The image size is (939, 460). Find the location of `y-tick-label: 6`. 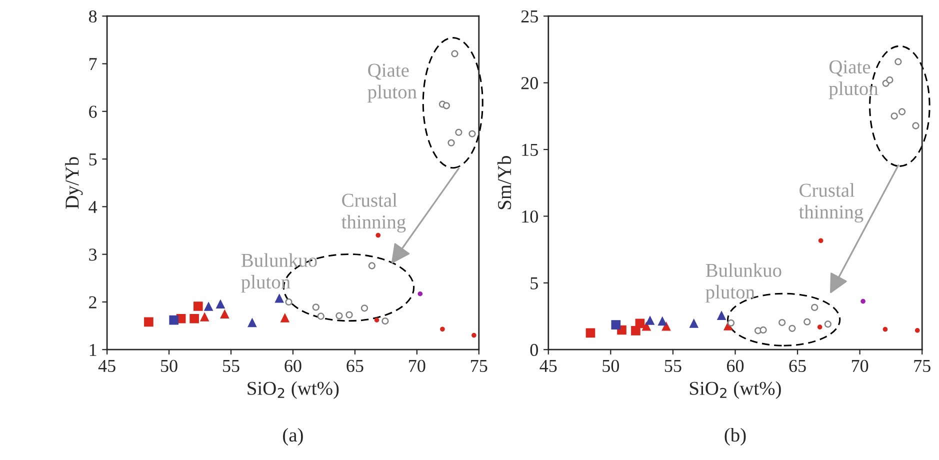

y-tick-label: 6 is located at coordinates (93, 112).